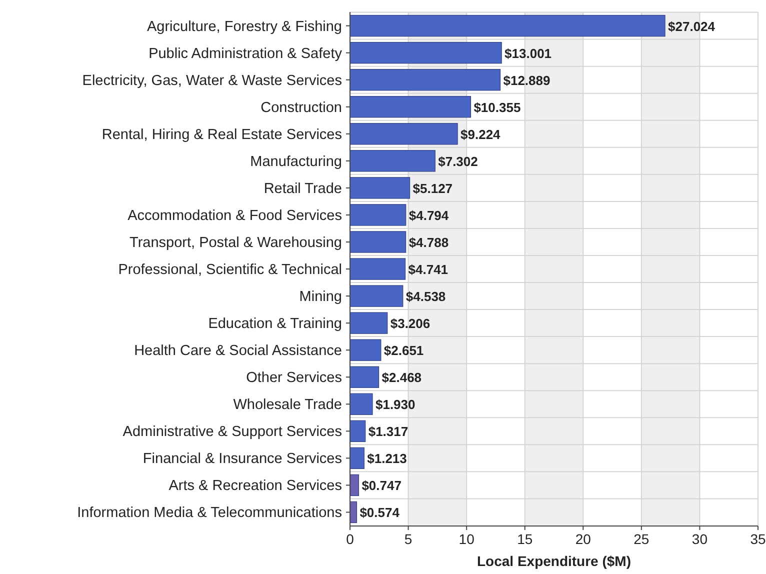 The height and width of the screenshot is (574, 766). What do you see at coordinates (426, 296) in the screenshot?
I see `data-label: $4.538` at bounding box center [426, 296].